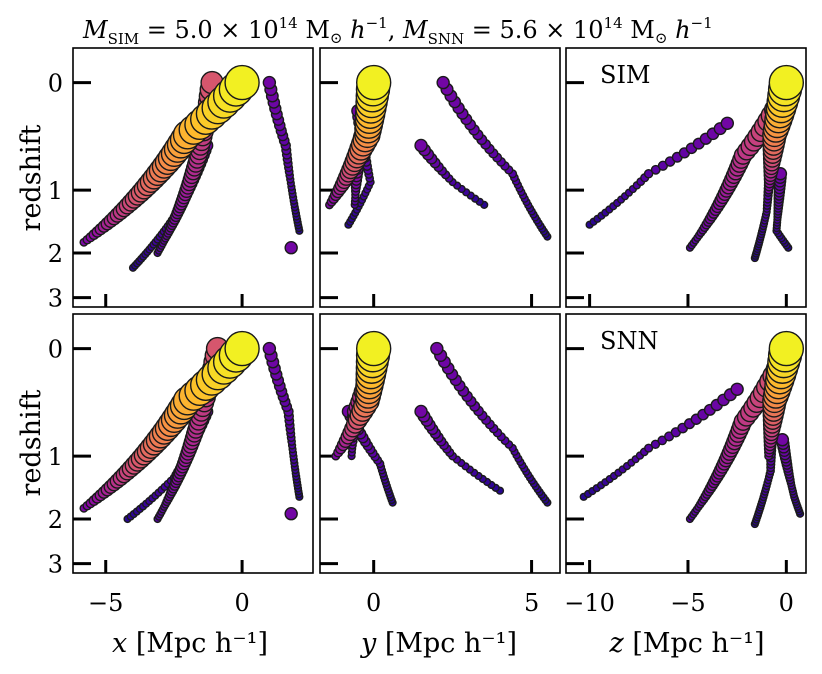 This screenshot has width=822, height=674. What do you see at coordinates (531, 603) in the screenshot?
I see `x-tick-label: 5` at bounding box center [531, 603].